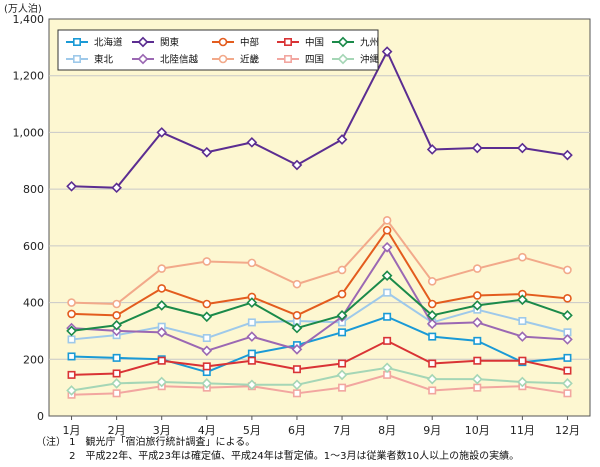  Describe the element at coordinates (179, 60) in the screenshot. I see `legend-label: 北陸信越` at that location.